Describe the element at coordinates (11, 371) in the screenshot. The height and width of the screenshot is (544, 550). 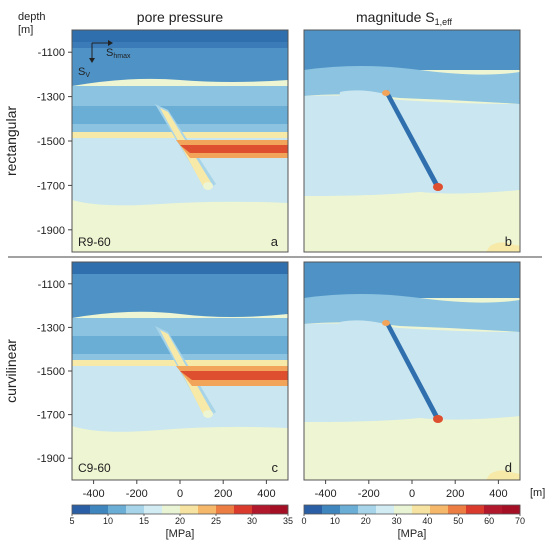
I see `row-label-curvilinear: curvilinear` at that location.